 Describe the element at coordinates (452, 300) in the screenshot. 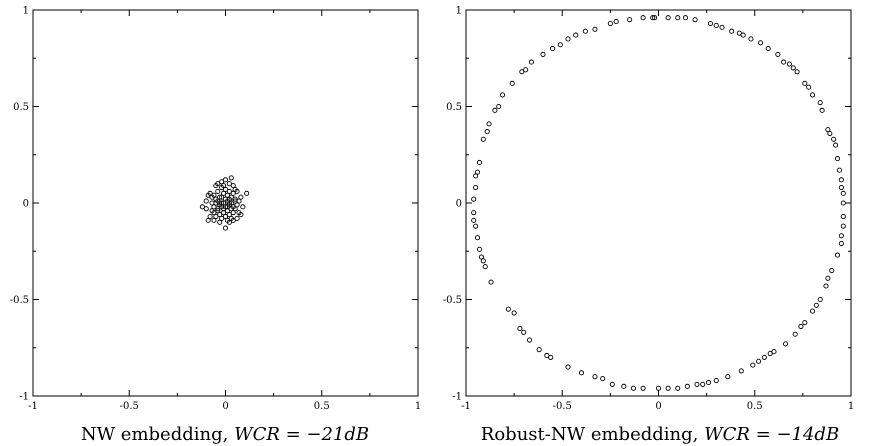

I see `y-tick-label: -0.5` at that location.